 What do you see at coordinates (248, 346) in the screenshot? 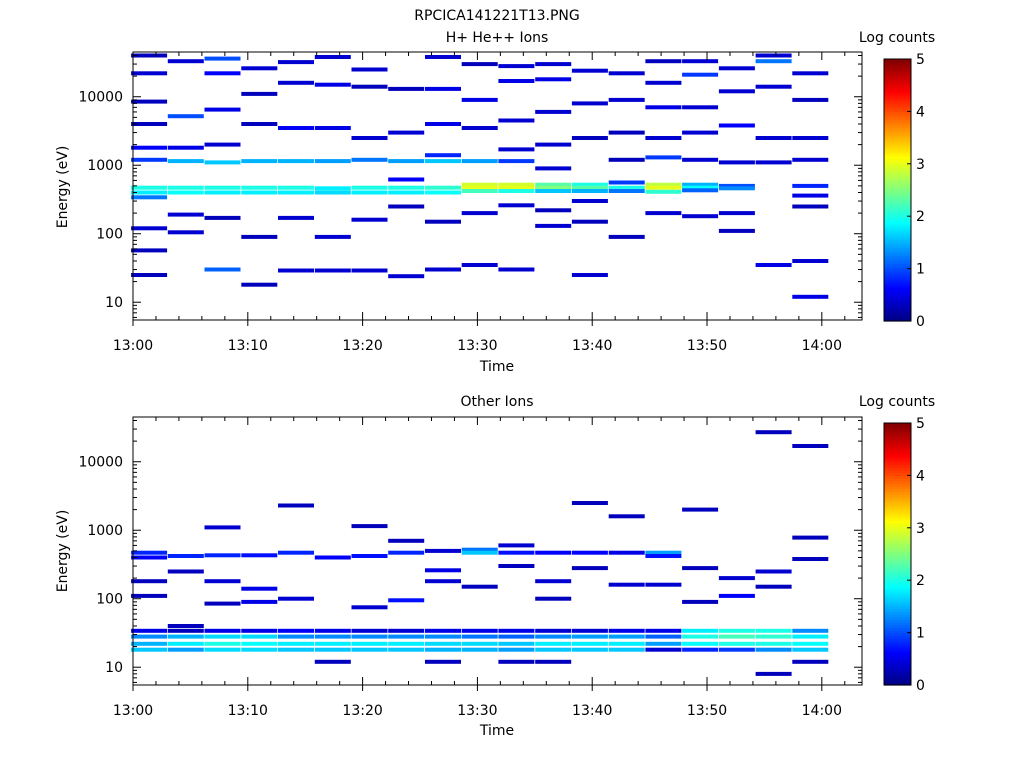
I see `x-tick-label: 13:10` at bounding box center [248, 346].